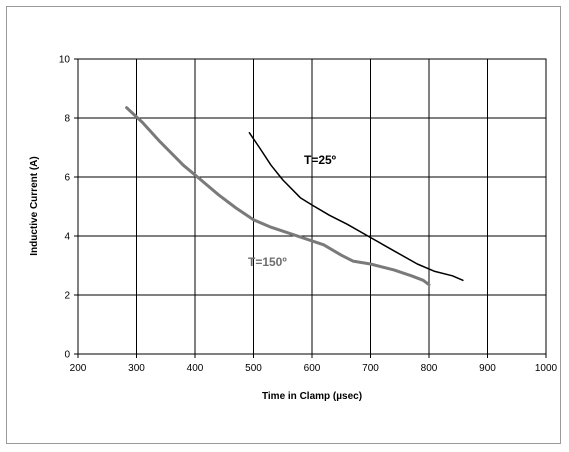  I want to click on x-tick-label: 600, so click(312, 368).